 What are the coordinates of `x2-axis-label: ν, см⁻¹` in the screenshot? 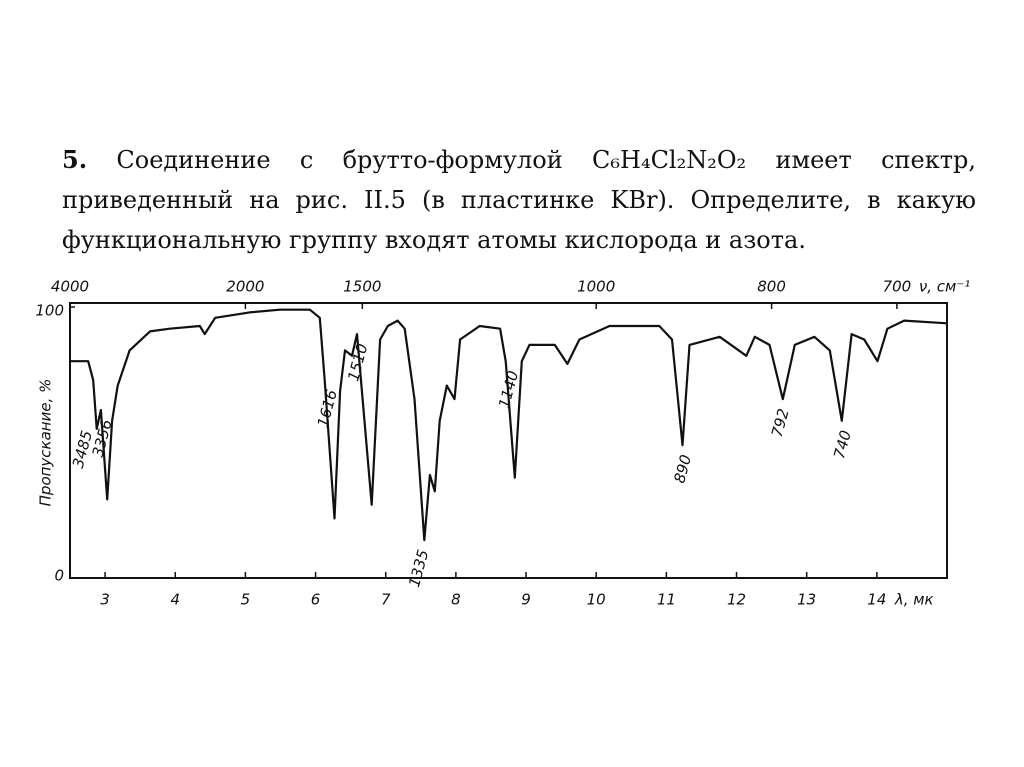 It's located at (944, 287).